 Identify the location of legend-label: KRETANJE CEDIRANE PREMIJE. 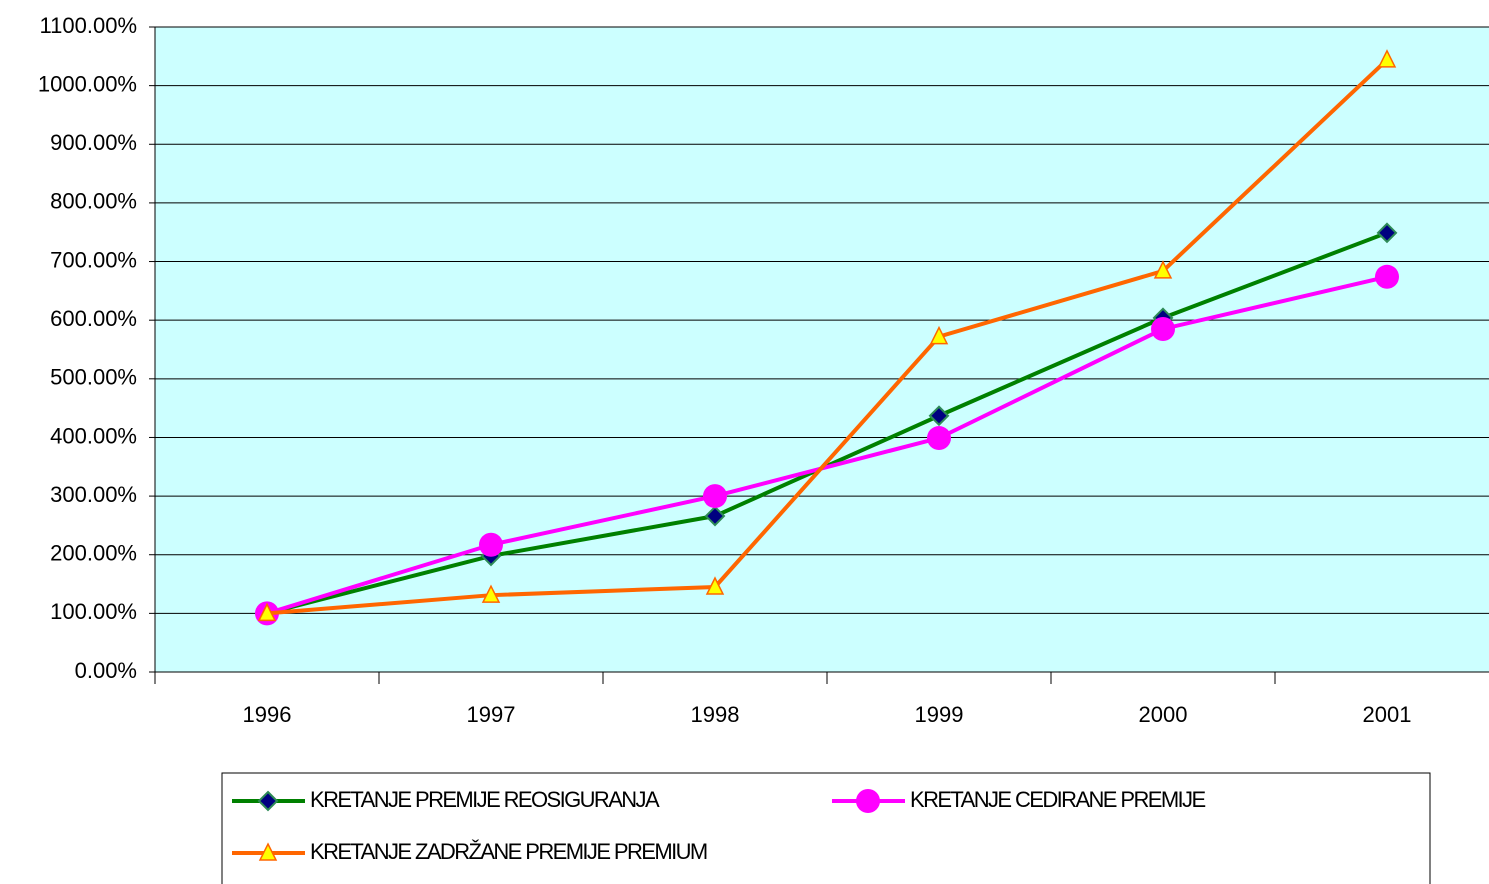
(1057, 799).